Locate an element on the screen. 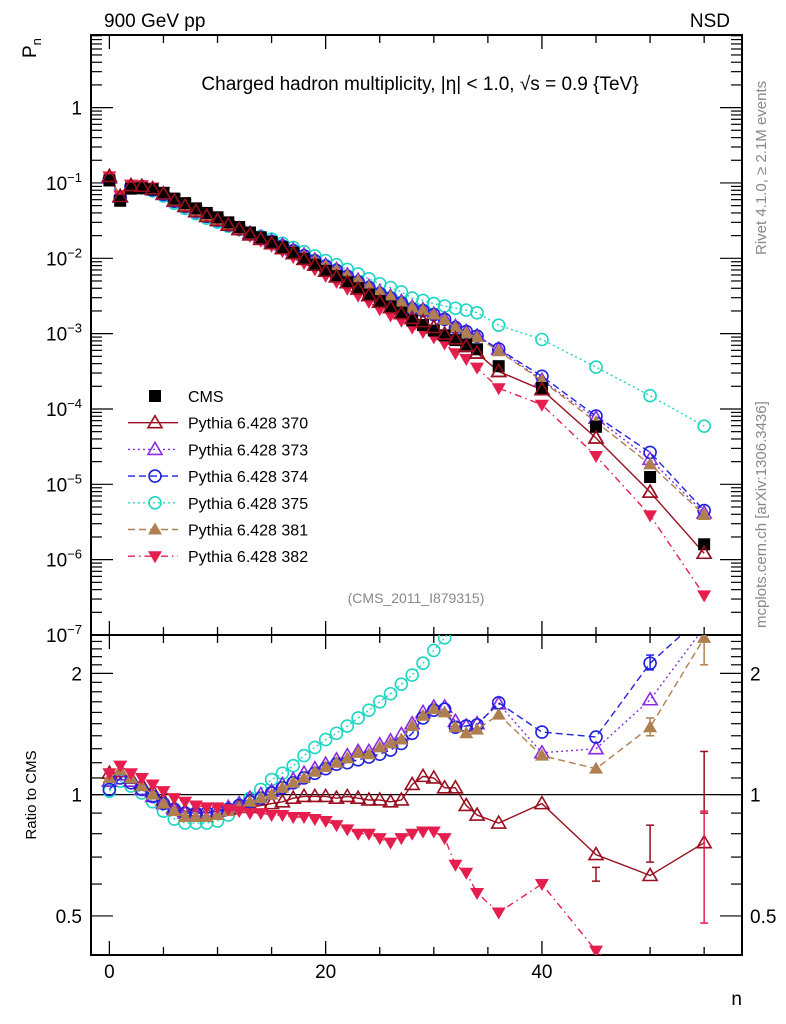 Image resolution: width=786 pixels, height=1024 pixels. energy-label: 900 GeV pp is located at coordinates (154, 21).